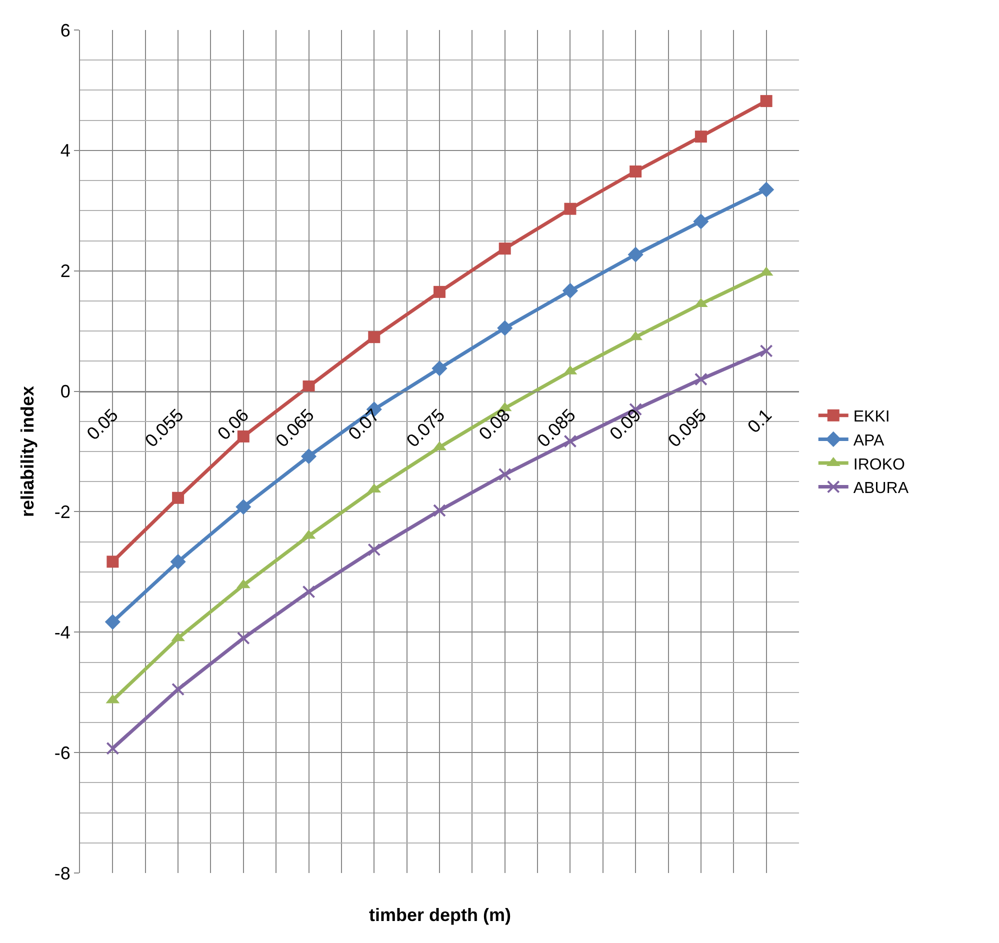  What do you see at coordinates (494, 424) in the screenshot?
I see `x-tick-label: 0.08` at bounding box center [494, 424].